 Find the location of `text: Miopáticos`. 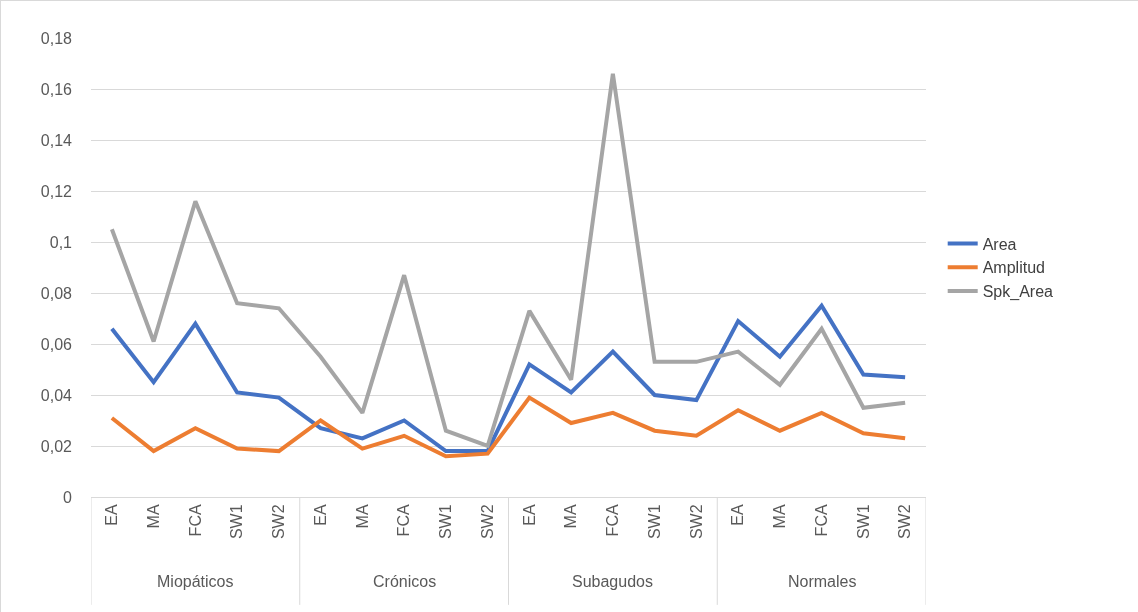

text: Miopáticos is located at coordinates (195, 581).